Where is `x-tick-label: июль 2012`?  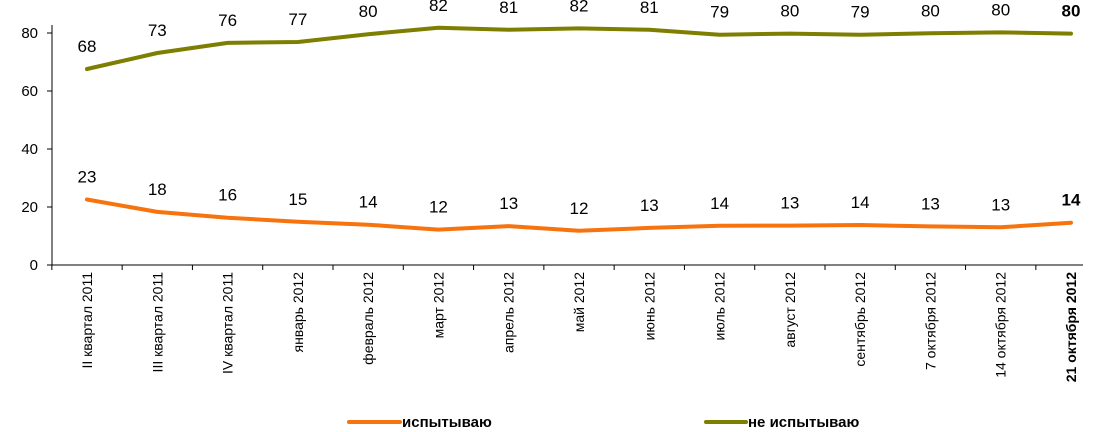 x-tick-label: июль 2012 is located at coordinates (720, 306).